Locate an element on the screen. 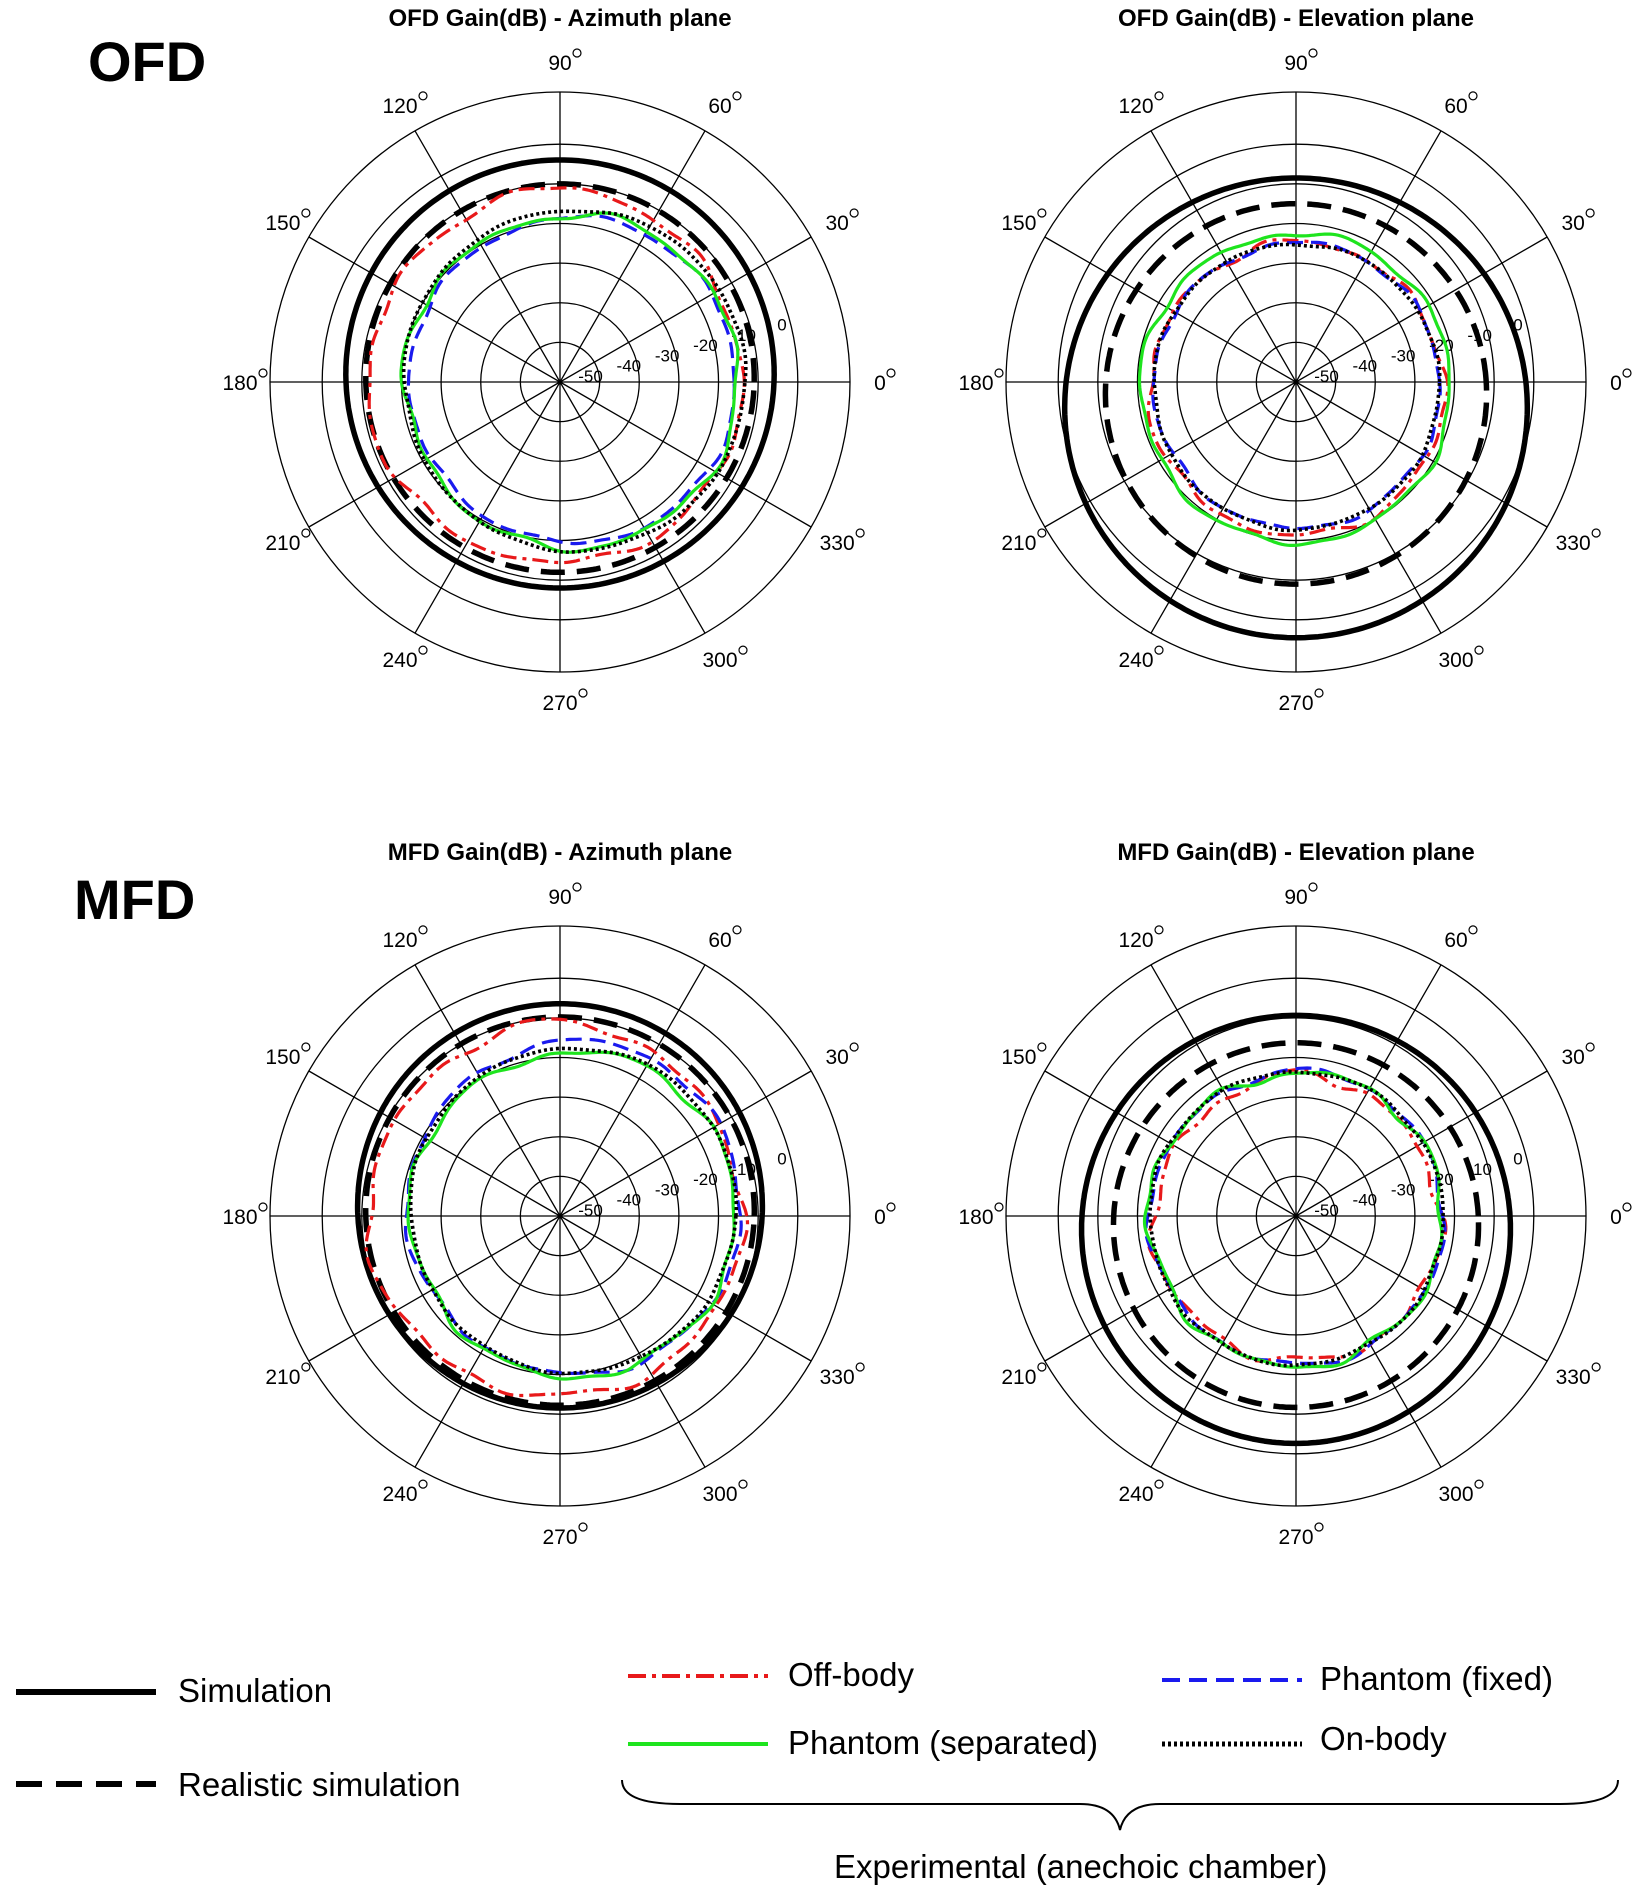  legend-line-realistic-simulation is located at coordinates (86, 1784).